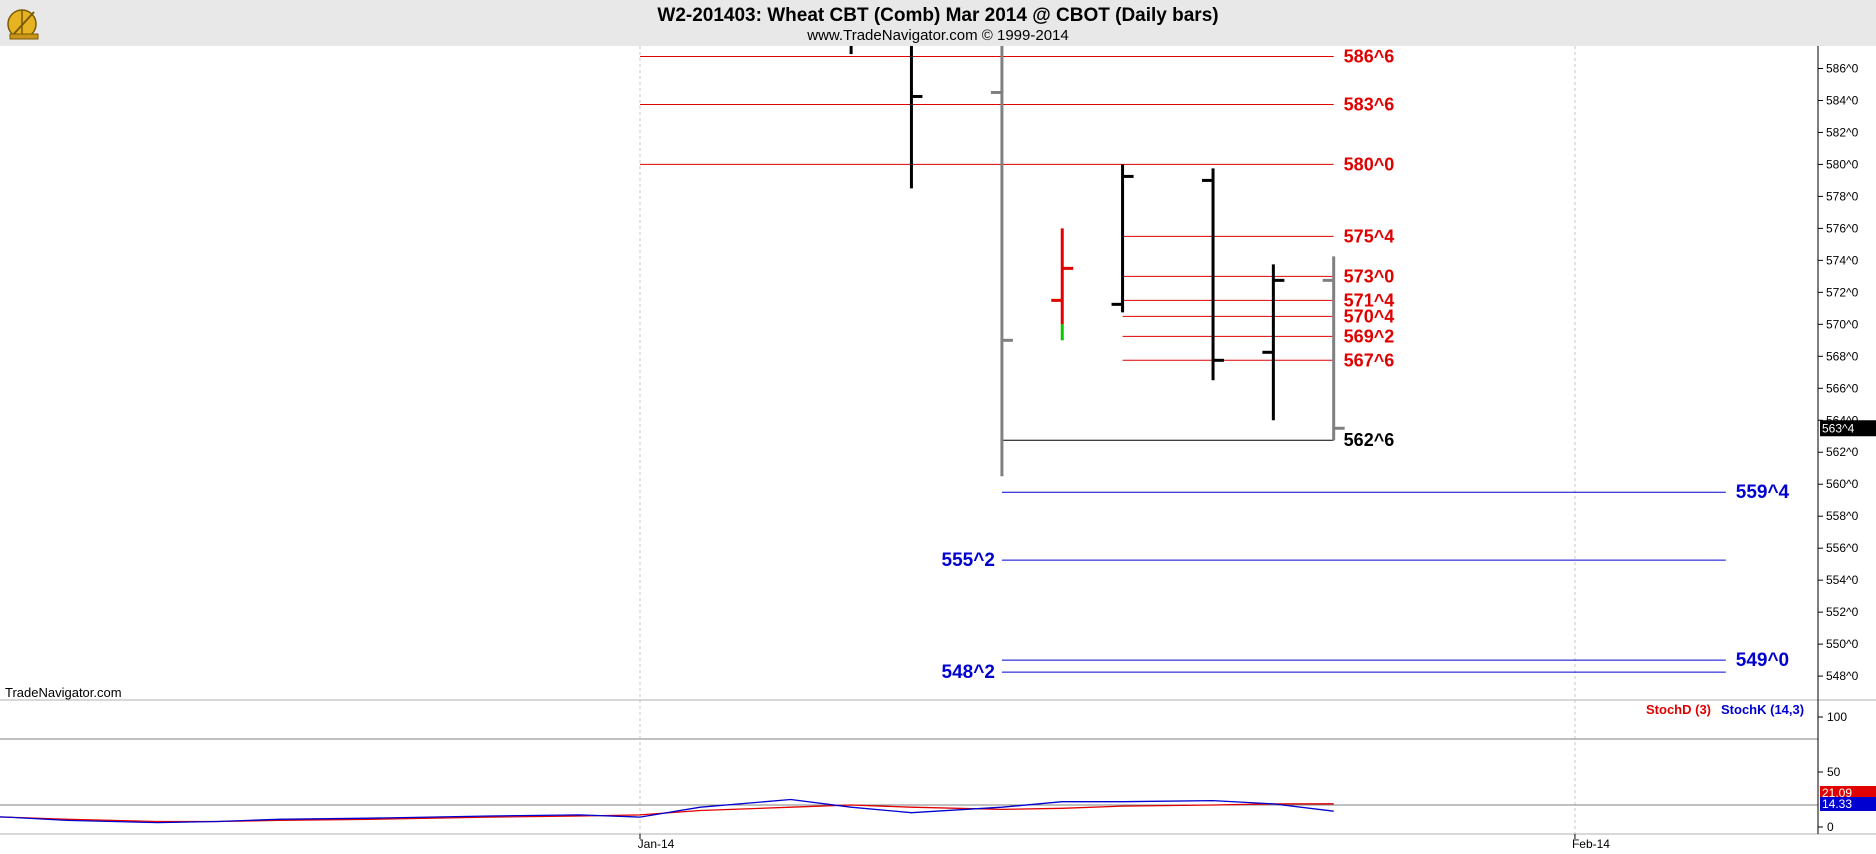 This screenshot has width=1876, height=854. I want to click on stochastic-legend-entry: StochK (14,3), so click(1762, 709).